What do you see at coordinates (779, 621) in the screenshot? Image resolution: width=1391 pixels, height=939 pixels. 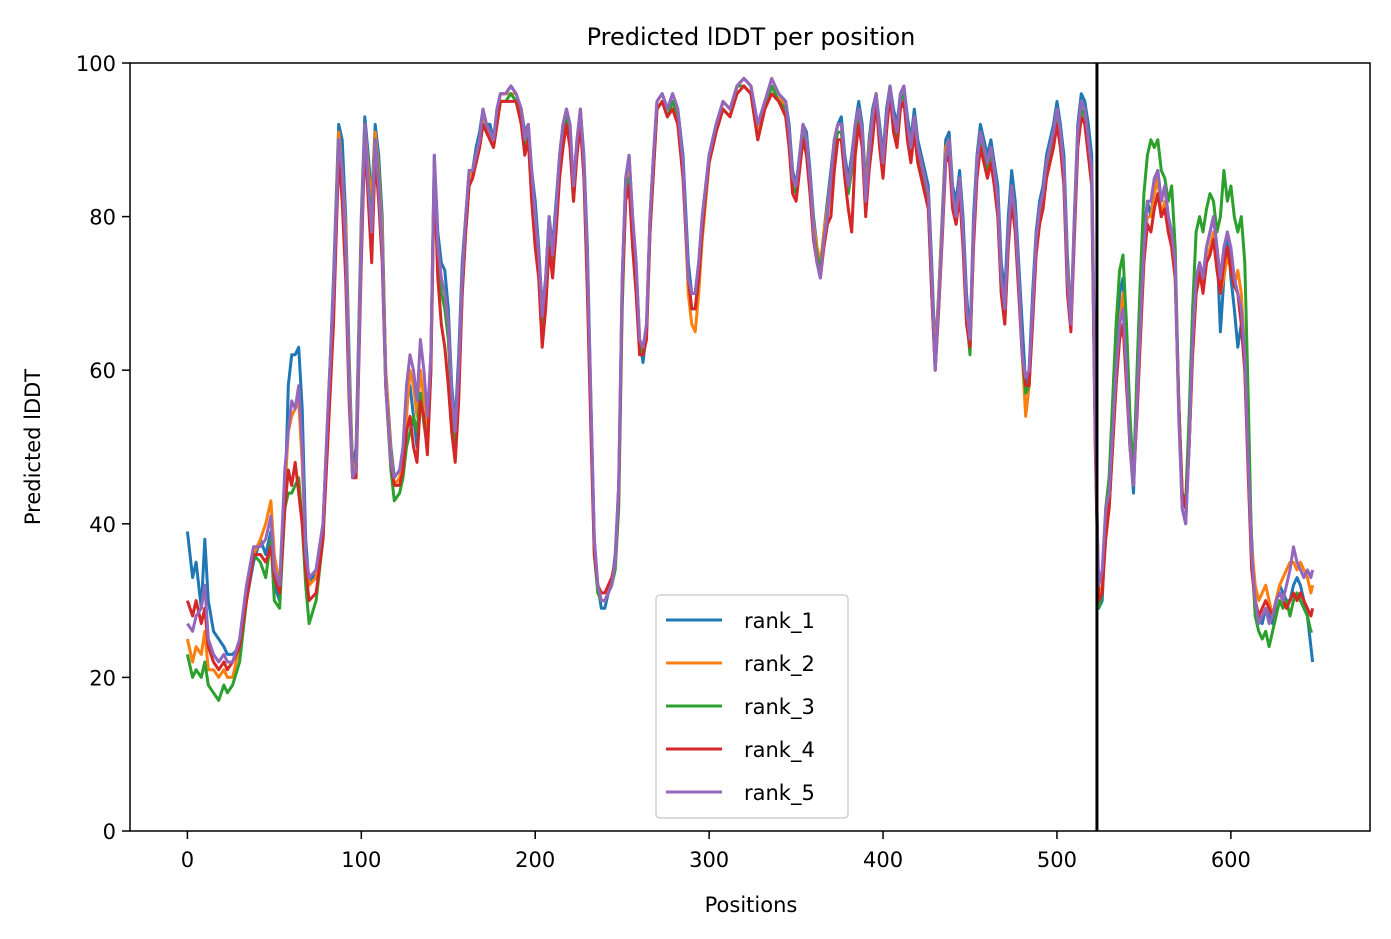 I see `legend-label: rank_1` at bounding box center [779, 621].